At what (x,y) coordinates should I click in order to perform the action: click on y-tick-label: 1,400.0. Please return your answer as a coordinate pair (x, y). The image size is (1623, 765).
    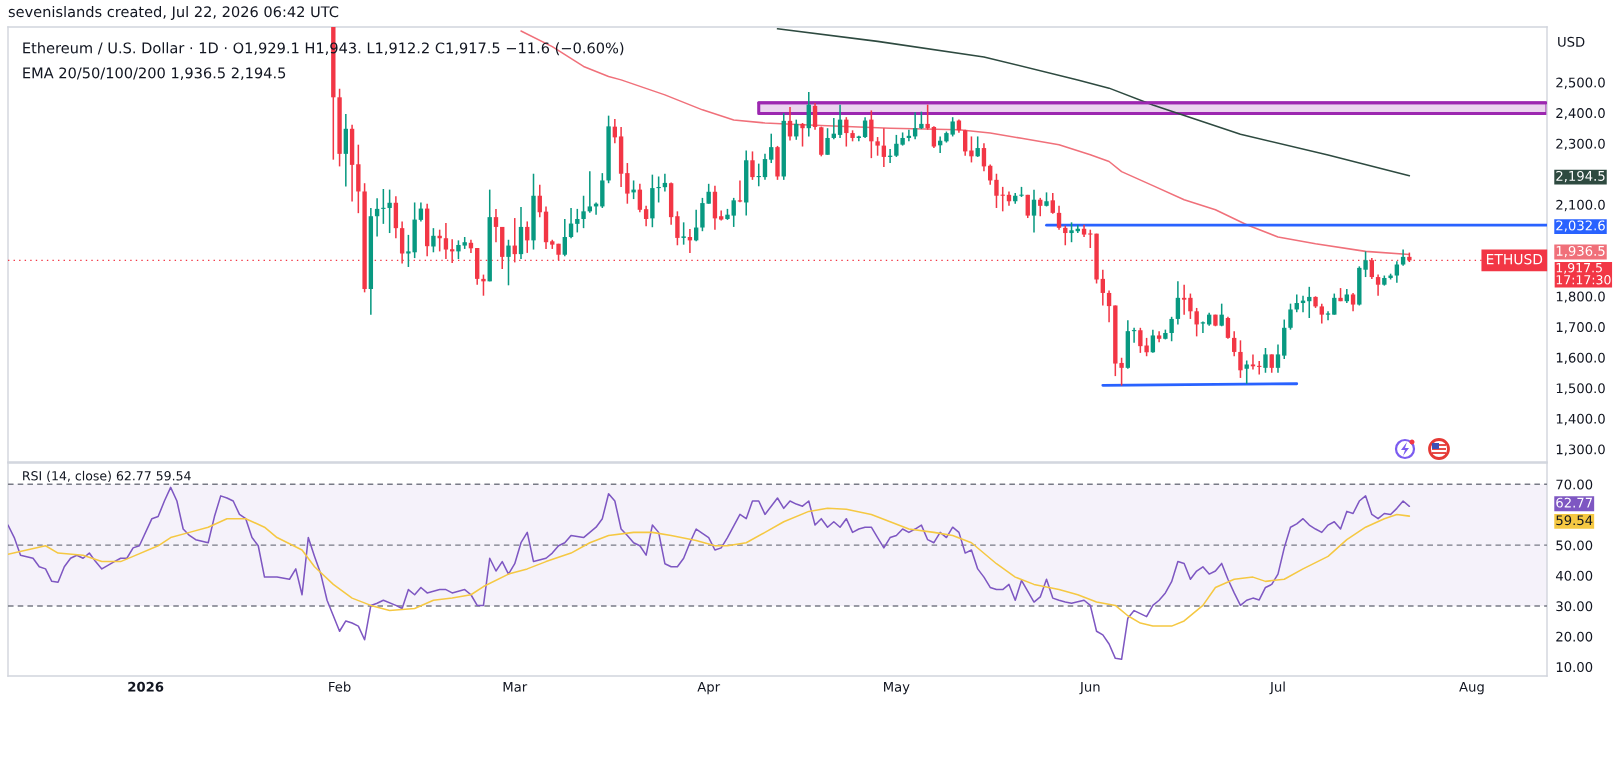
    Looking at the image, I should click on (1580, 419).